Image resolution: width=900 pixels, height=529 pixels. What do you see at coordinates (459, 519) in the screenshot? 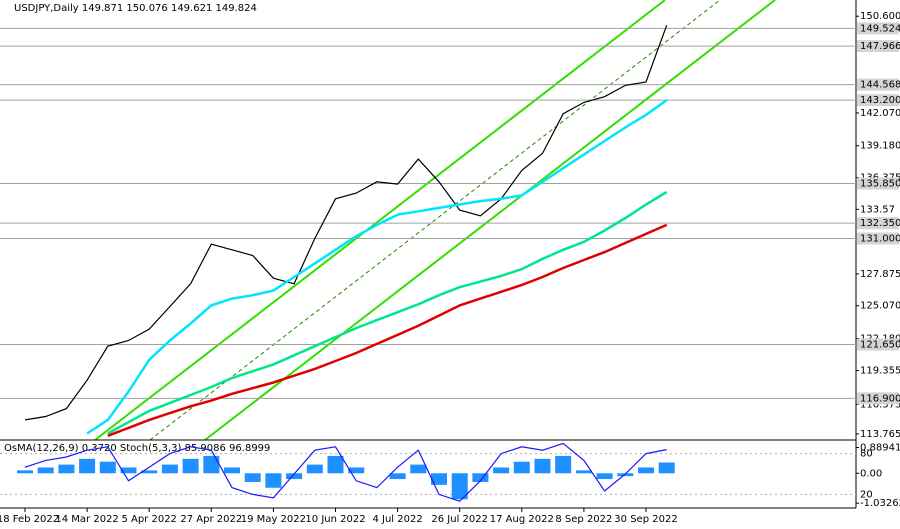
I see `x-tick-label: 26 Jul 2022` at bounding box center [459, 519].